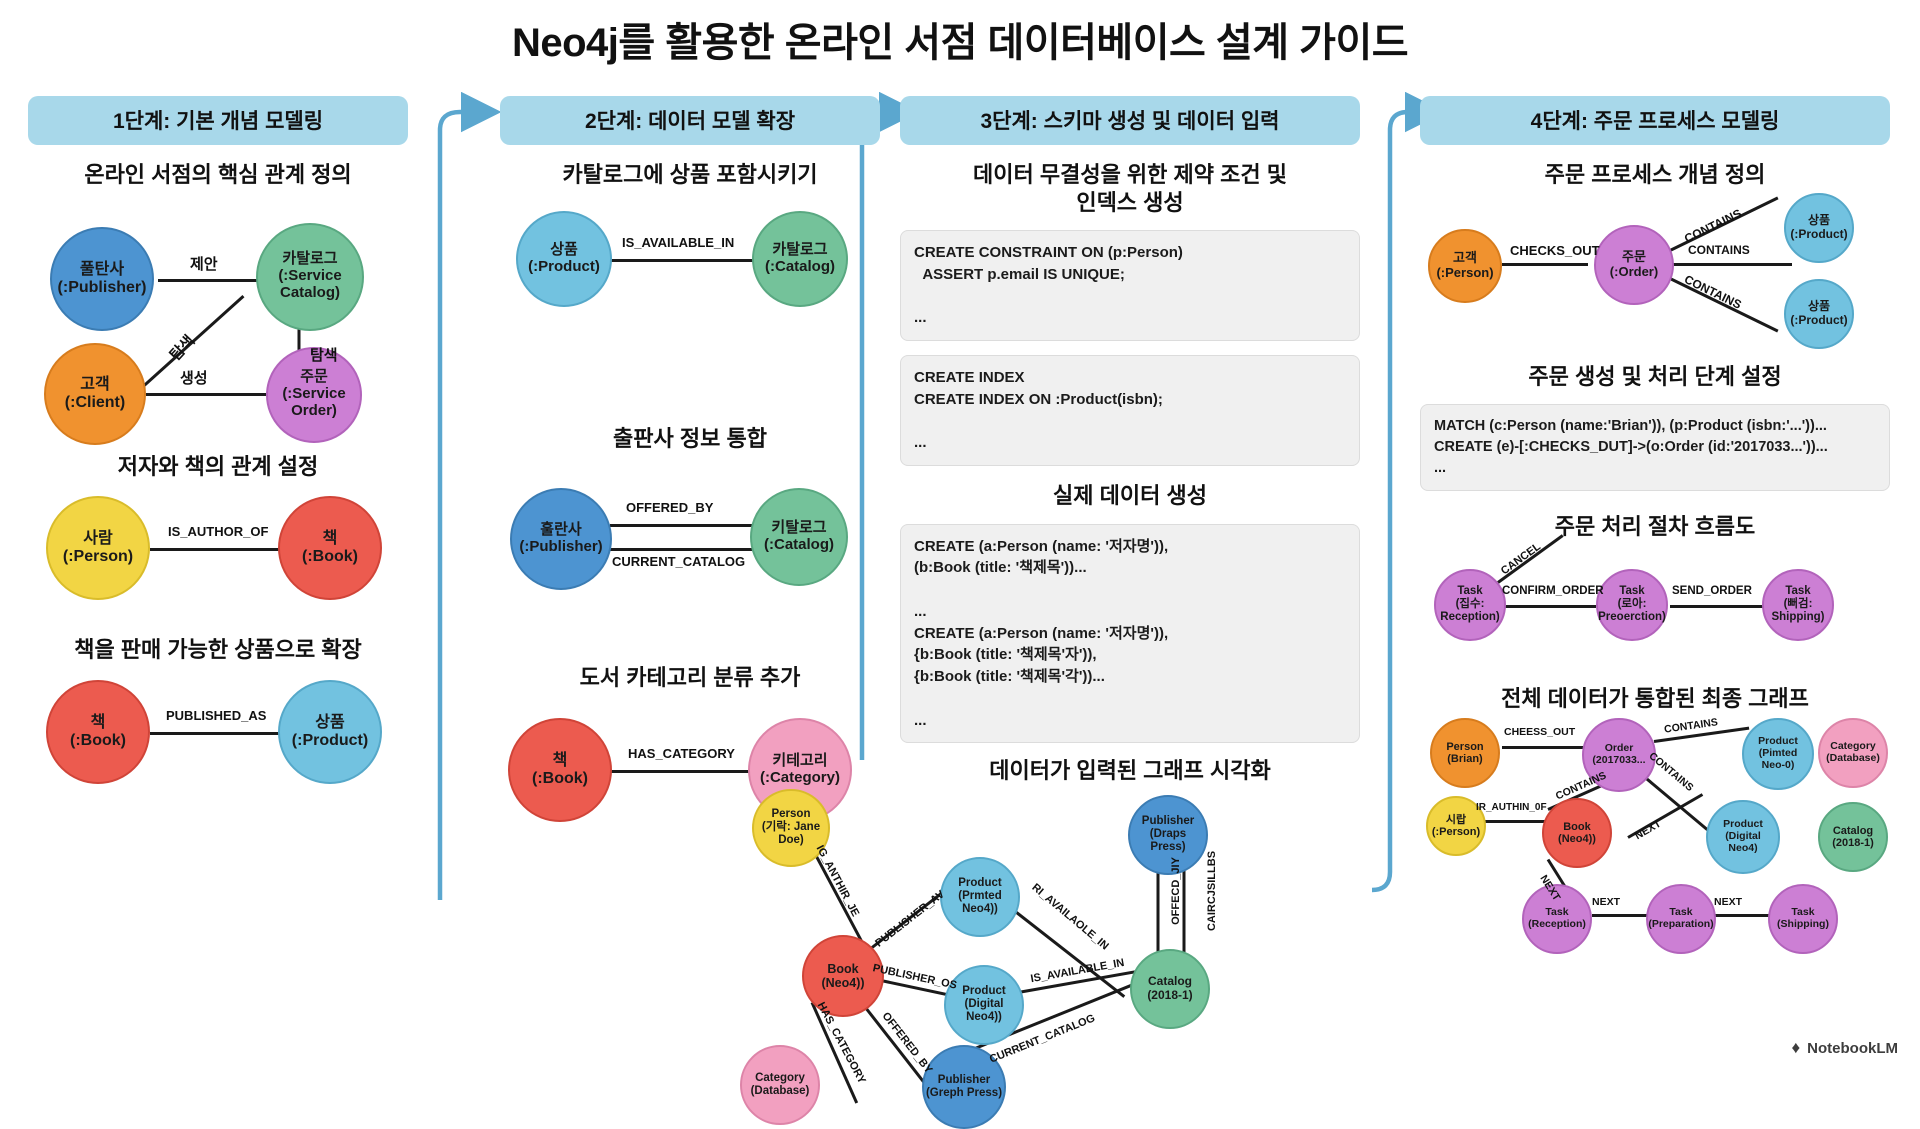  What do you see at coordinates (679, 561) in the screenshot?
I see `edge-label: CURRENT_CATALOG` at bounding box center [679, 561].